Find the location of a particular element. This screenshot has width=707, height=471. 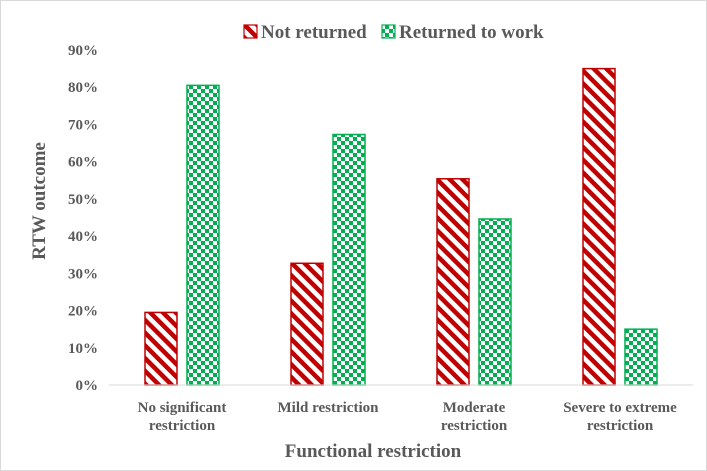

legend: Not returned Returned to work is located at coordinates (393, 32).